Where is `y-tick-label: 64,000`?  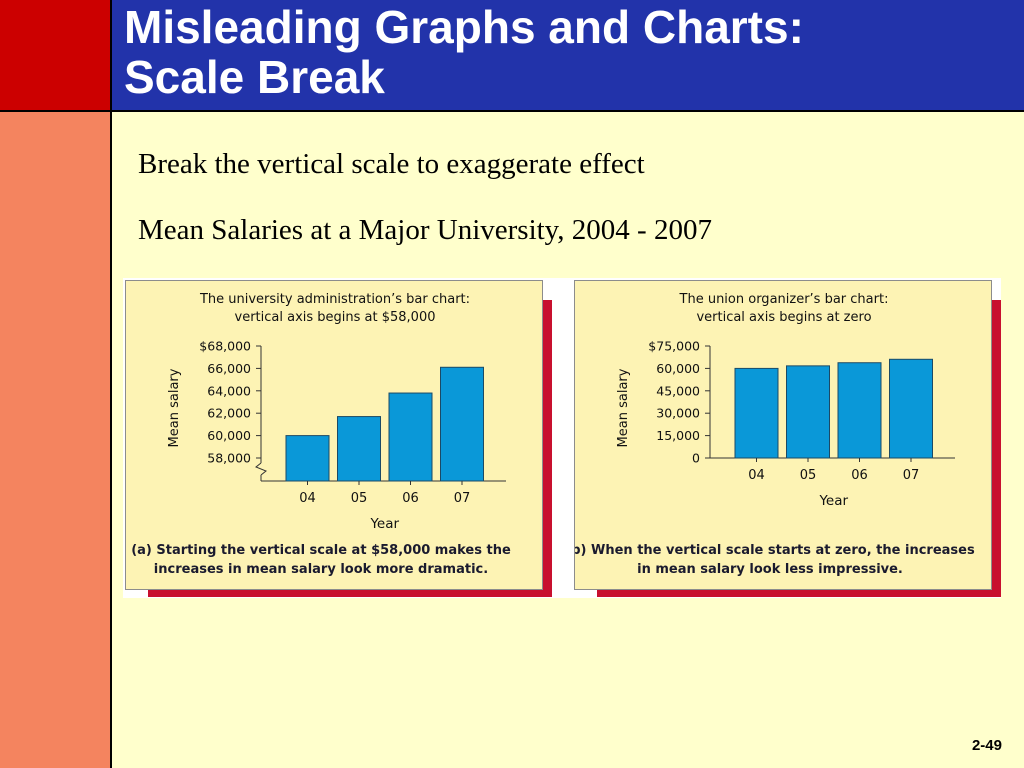 y-tick-label: 64,000 is located at coordinates (229, 390).